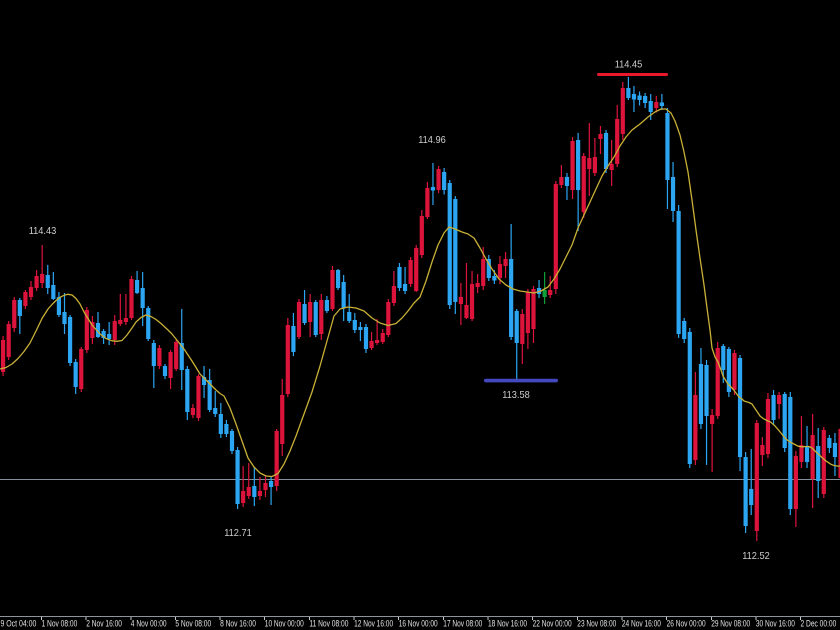  What do you see at coordinates (686, 624) in the screenshot?
I see `svg-text: 26 Nov 00:00` at bounding box center [686, 624].